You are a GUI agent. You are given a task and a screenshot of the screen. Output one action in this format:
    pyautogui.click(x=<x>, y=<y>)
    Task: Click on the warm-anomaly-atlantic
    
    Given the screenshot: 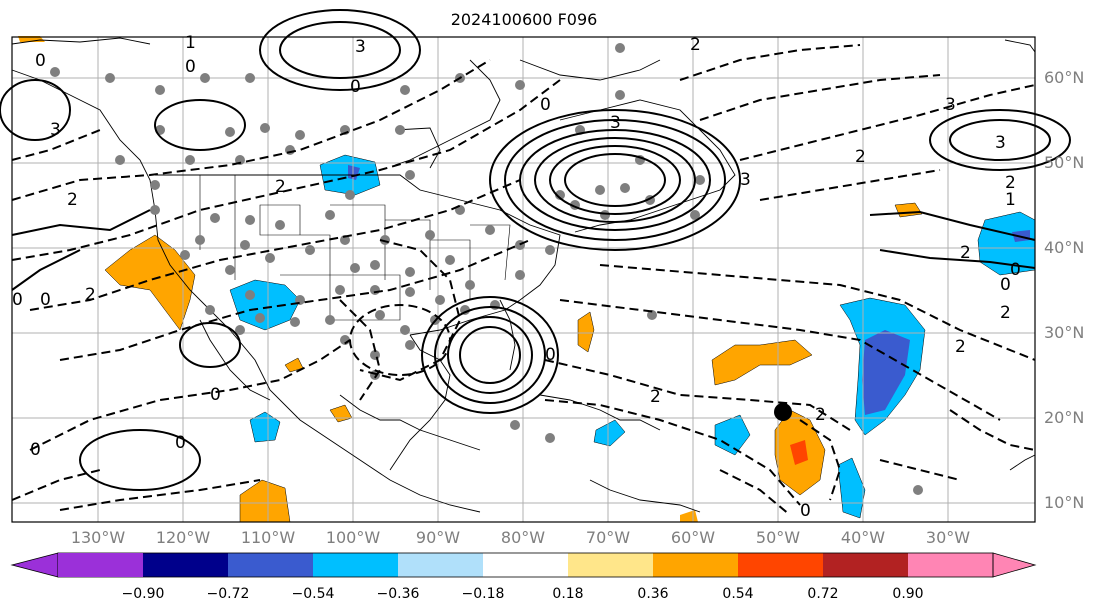 What is the action you would take?
    pyautogui.click(x=762, y=362)
    